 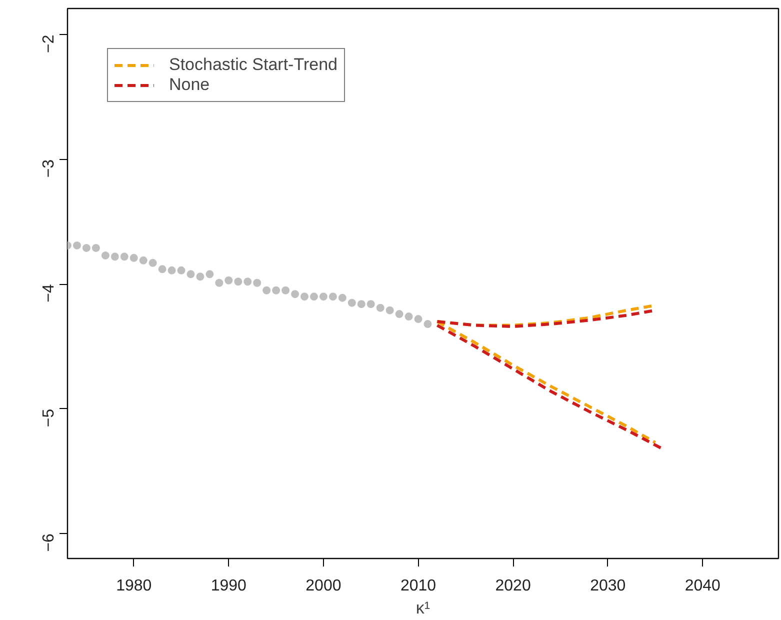 What do you see at coordinates (49, 293) in the screenshot?
I see `y-tick-label: −4` at bounding box center [49, 293].